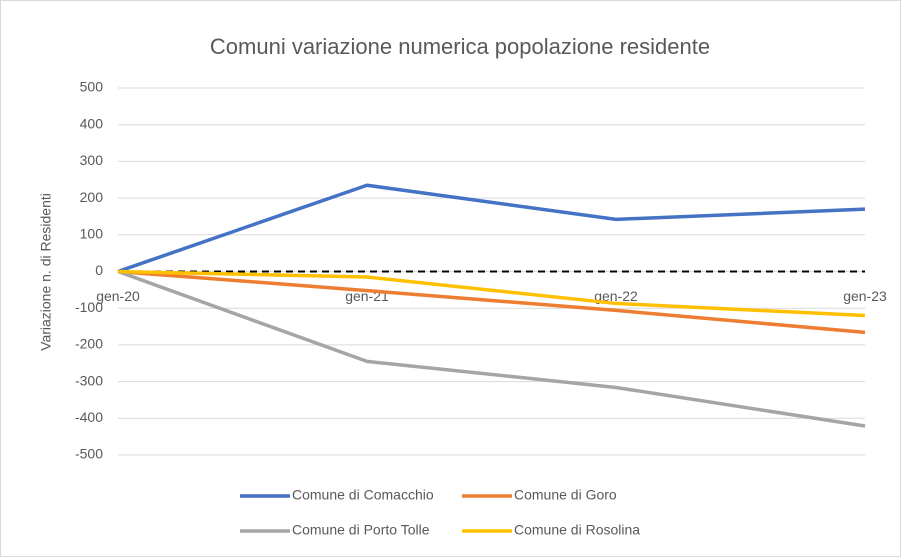 Image resolution: width=901 pixels, height=557 pixels. Describe the element at coordinates (565, 495) in the screenshot. I see `legend-label: Comune di Goro` at that location.